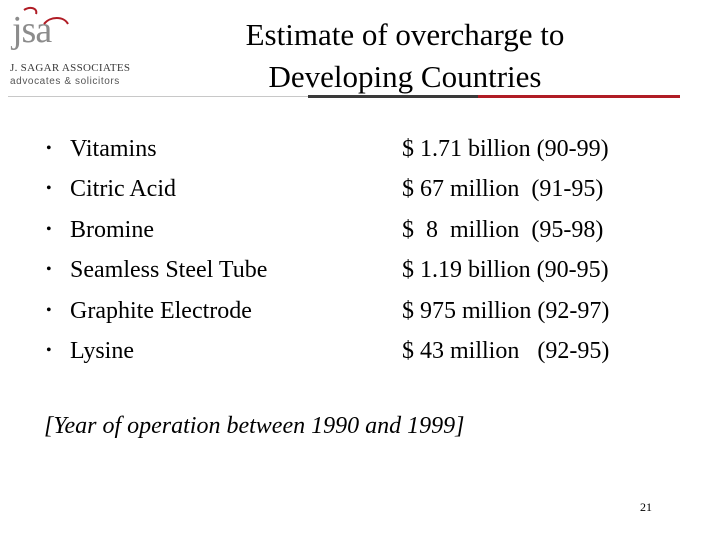 This screenshot has height=540, width=720. I want to click on title-underline, so click(344, 96).